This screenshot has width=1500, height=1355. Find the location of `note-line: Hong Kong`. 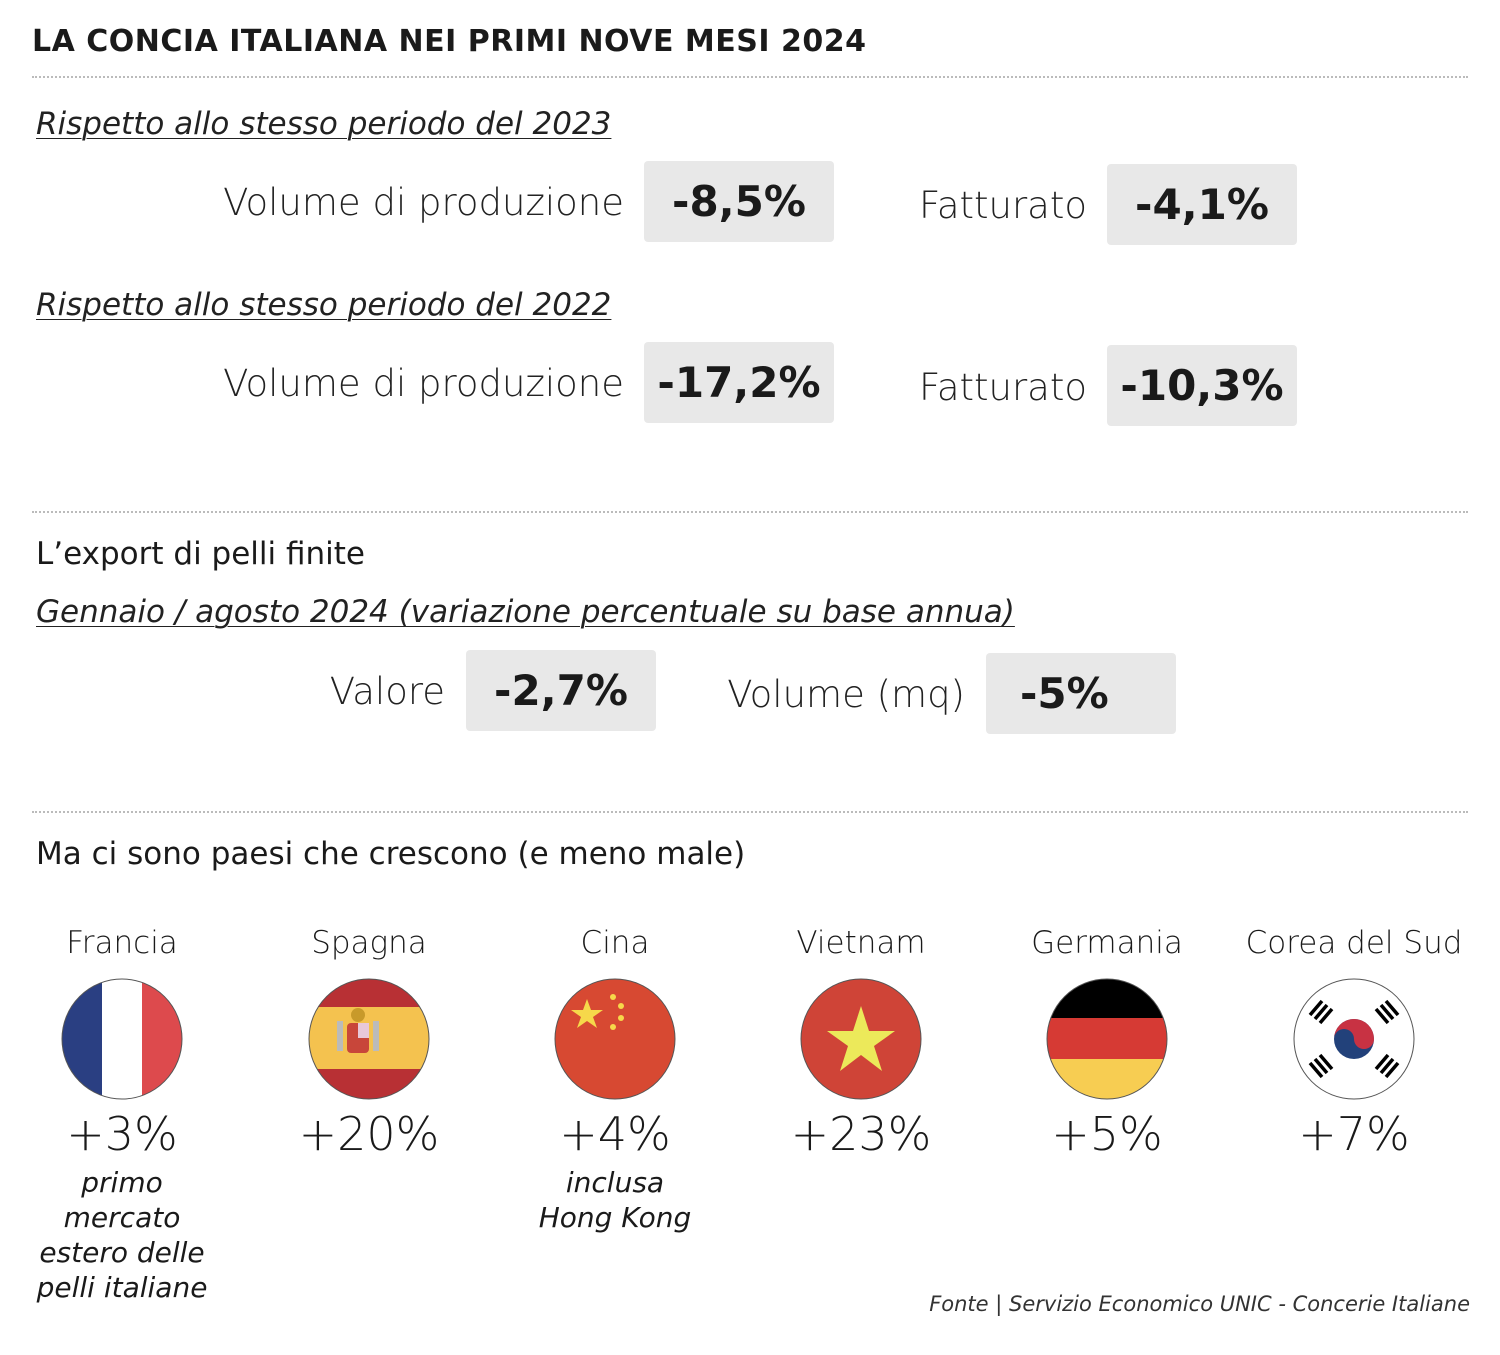

note-line: Hong Kong is located at coordinates (615, 1217).